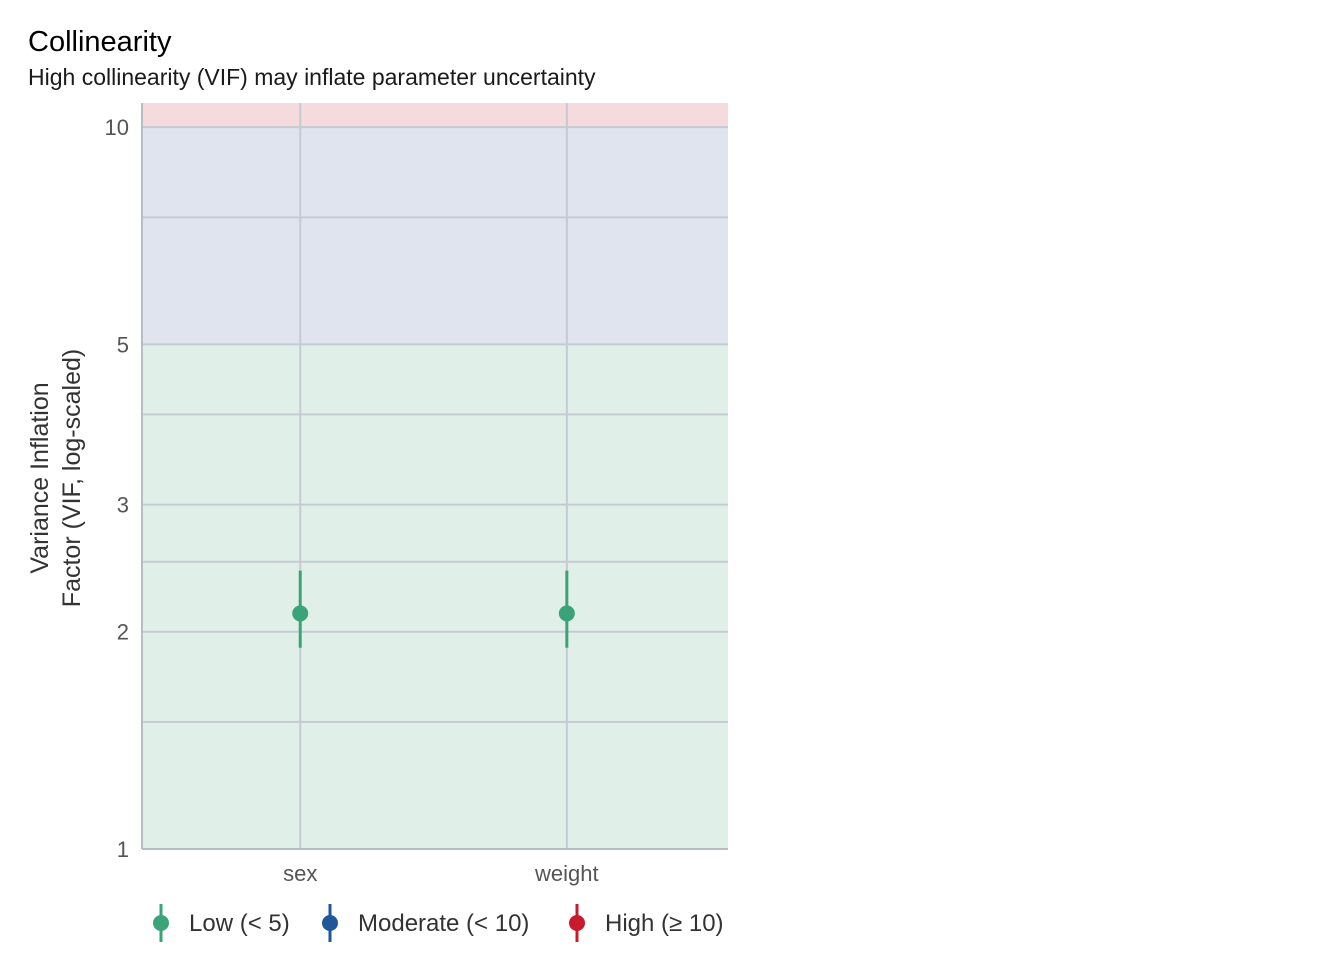 The image size is (1344, 960). I want to click on y-axis-title-line-2: Factor (VIF, log-scaled), so click(72, 478).